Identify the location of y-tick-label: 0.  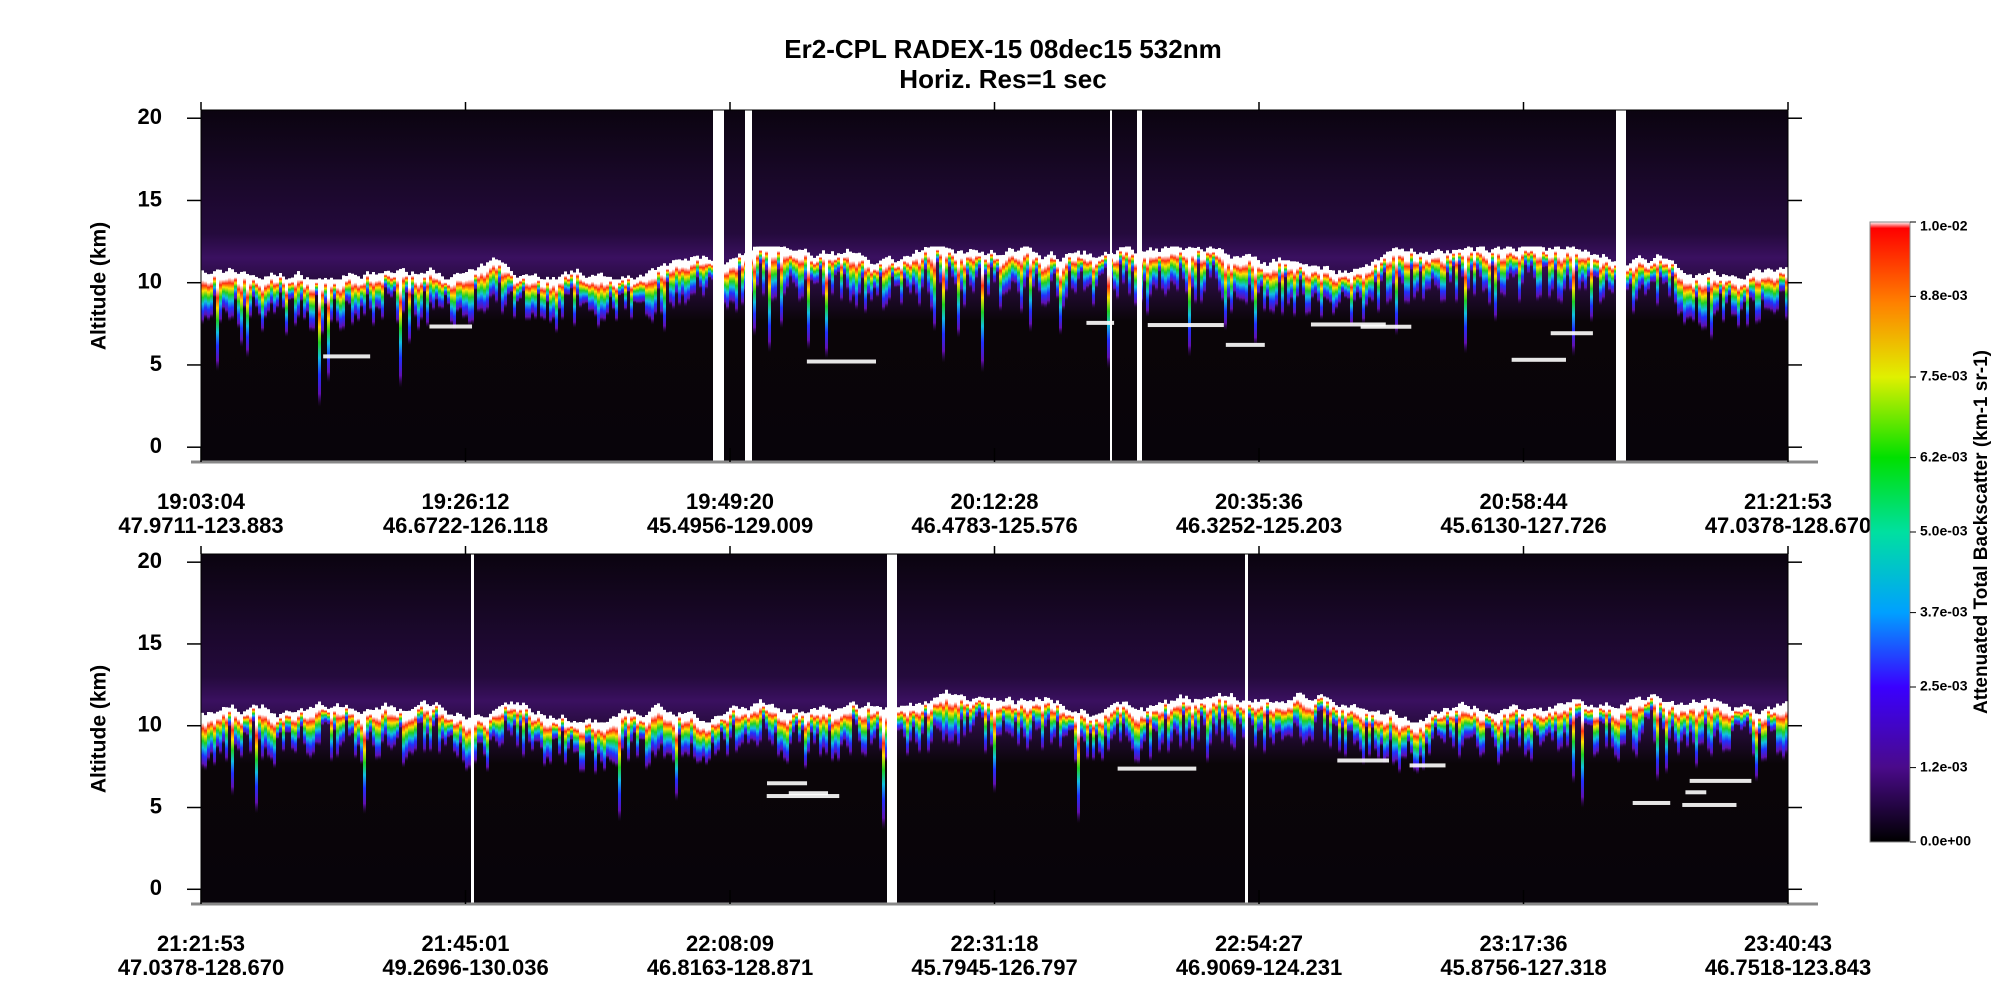
(156, 445).